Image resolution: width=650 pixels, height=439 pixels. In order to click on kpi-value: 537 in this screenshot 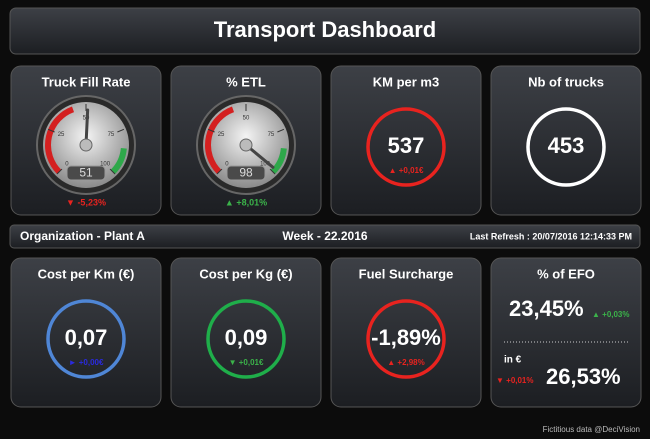, I will do `click(406, 145)`.